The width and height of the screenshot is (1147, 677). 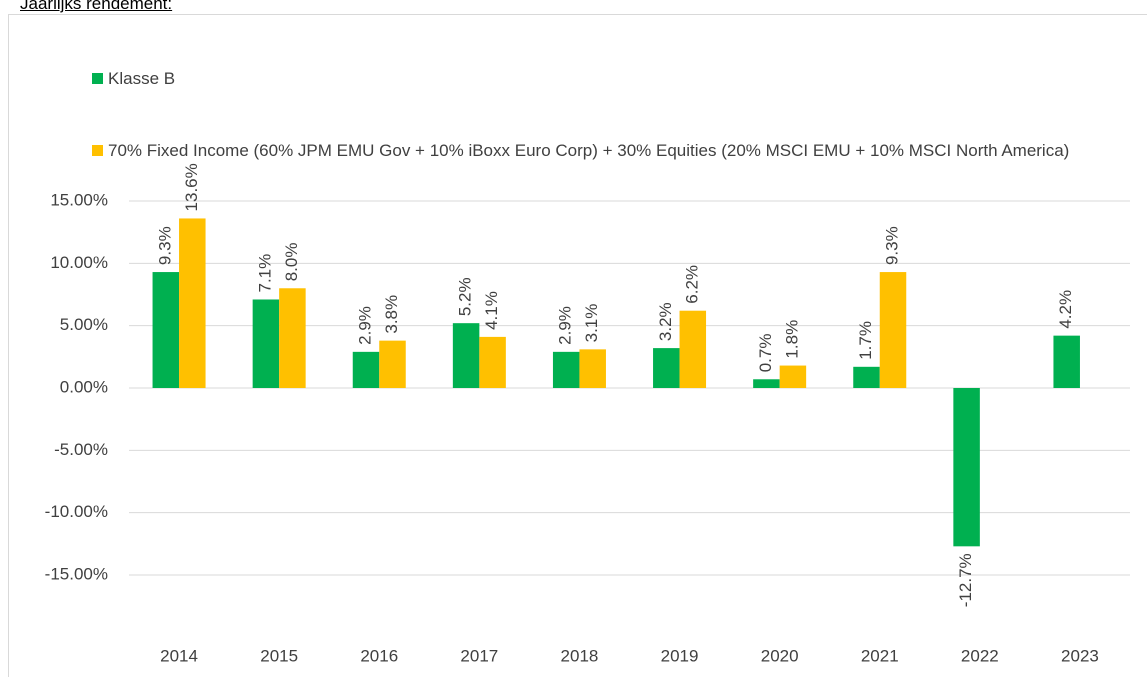 What do you see at coordinates (79, 262) in the screenshot?
I see `y-tick-label: 10.00%` at bounding box center [79, 262].